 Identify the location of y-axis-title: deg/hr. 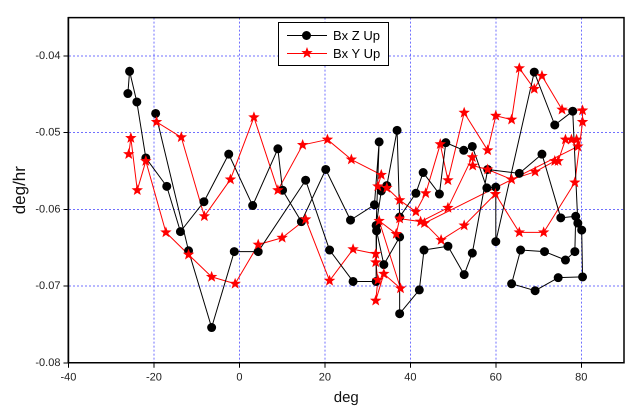
(19, 190).